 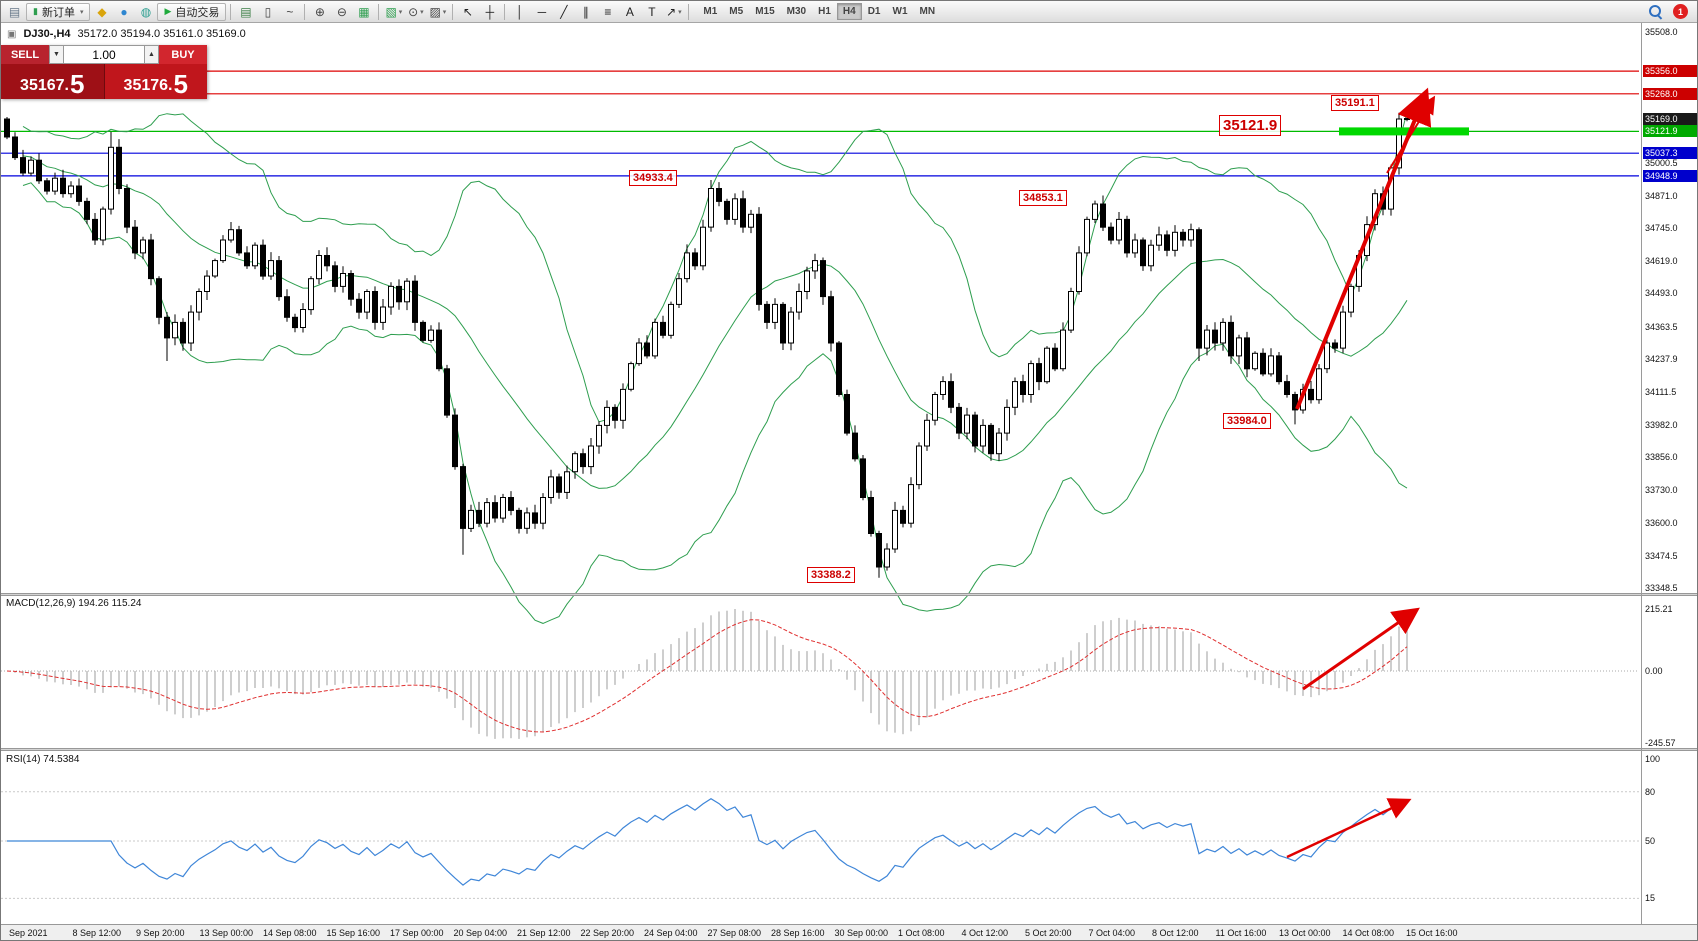 What do you see at coordinates (183, 54) in the screenshot?
I see `buy-button: BUY` at bounding box center [183, 54].